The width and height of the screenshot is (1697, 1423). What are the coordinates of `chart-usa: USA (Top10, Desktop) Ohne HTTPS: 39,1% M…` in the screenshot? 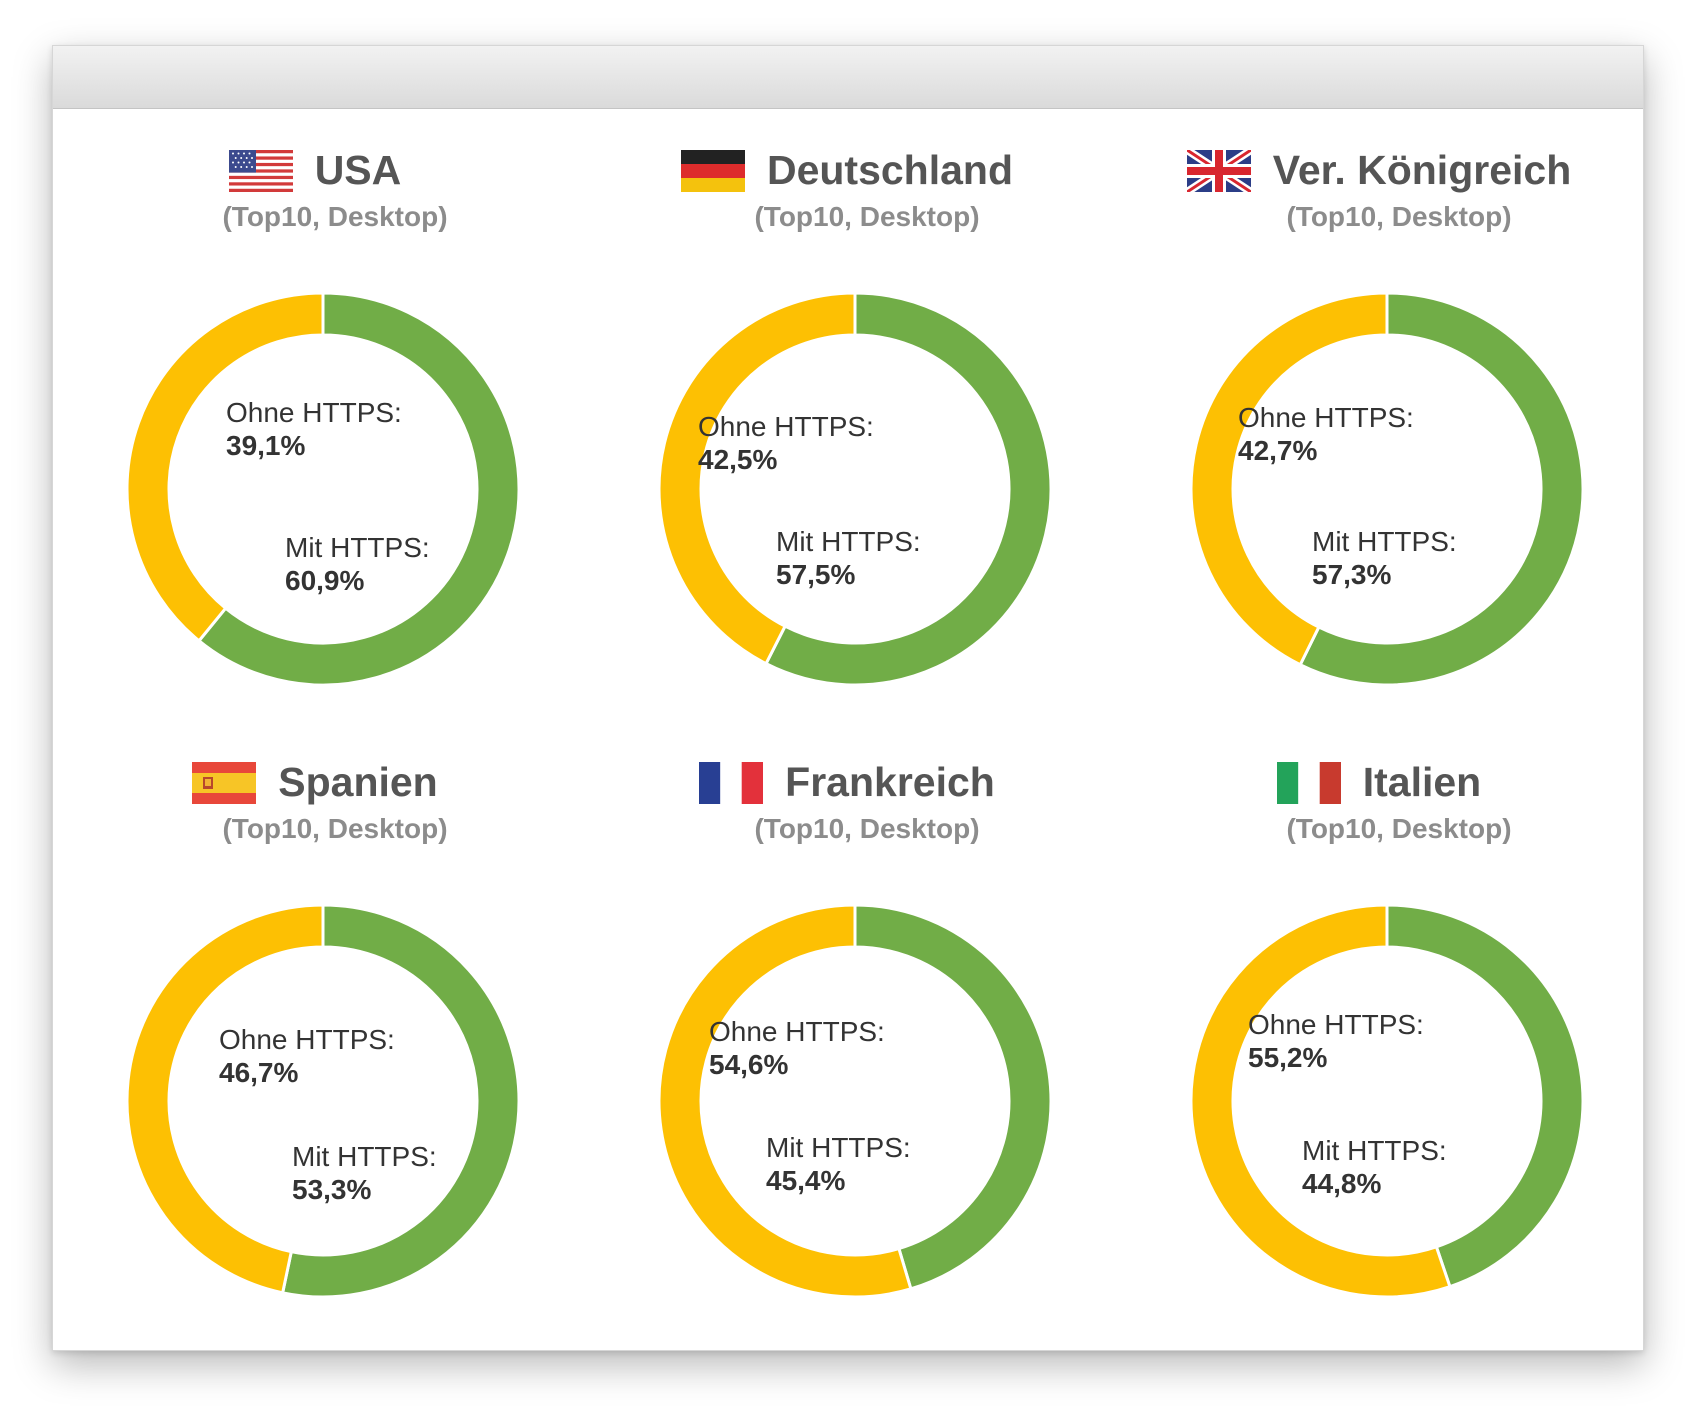 It's located at (315, 415).